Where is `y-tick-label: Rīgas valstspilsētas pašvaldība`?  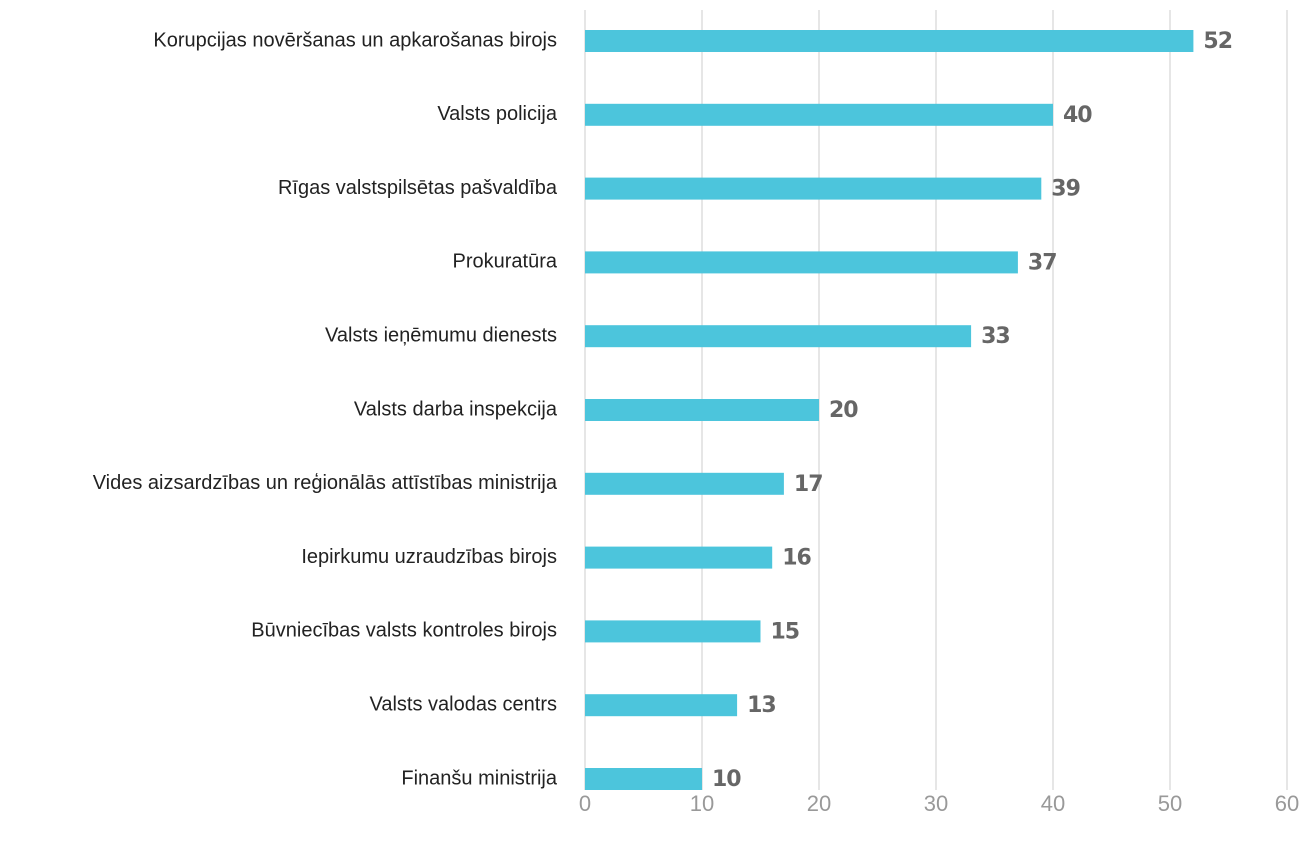 y-tick-label: Rīgas valstspilsētas pašvaldība is located at coordinates (418, 188).